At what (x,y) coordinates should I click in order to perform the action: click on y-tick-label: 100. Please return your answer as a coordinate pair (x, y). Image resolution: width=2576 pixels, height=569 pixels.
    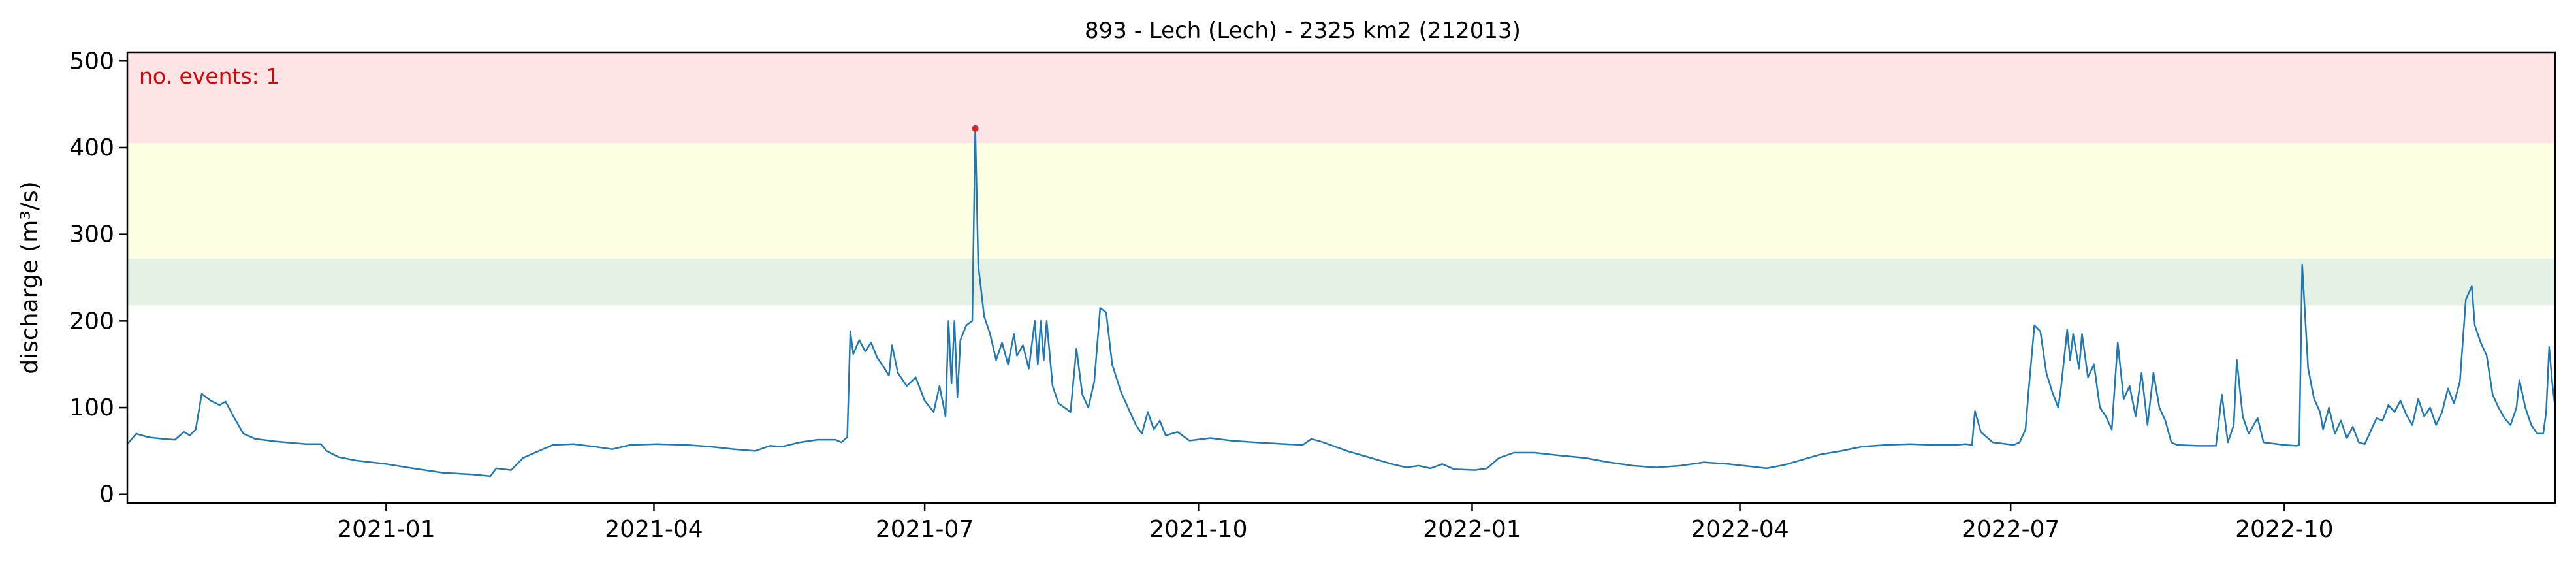
    Looking at the image, I should click on (92, 408).